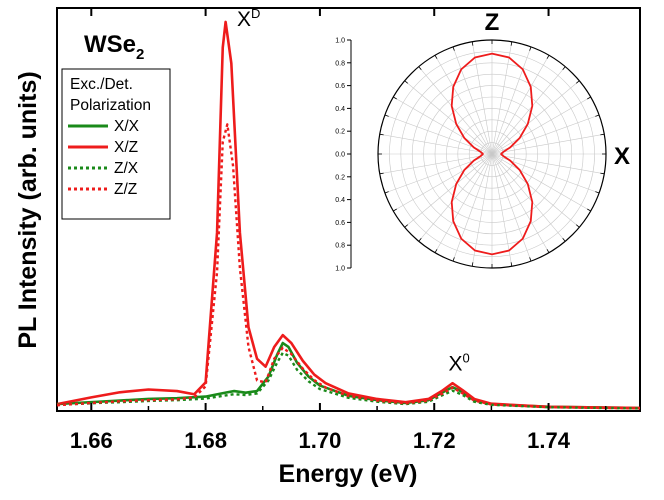 The image size is (664, 500). I want to click on polar-scale-label: 0.0, so click(340, 155).